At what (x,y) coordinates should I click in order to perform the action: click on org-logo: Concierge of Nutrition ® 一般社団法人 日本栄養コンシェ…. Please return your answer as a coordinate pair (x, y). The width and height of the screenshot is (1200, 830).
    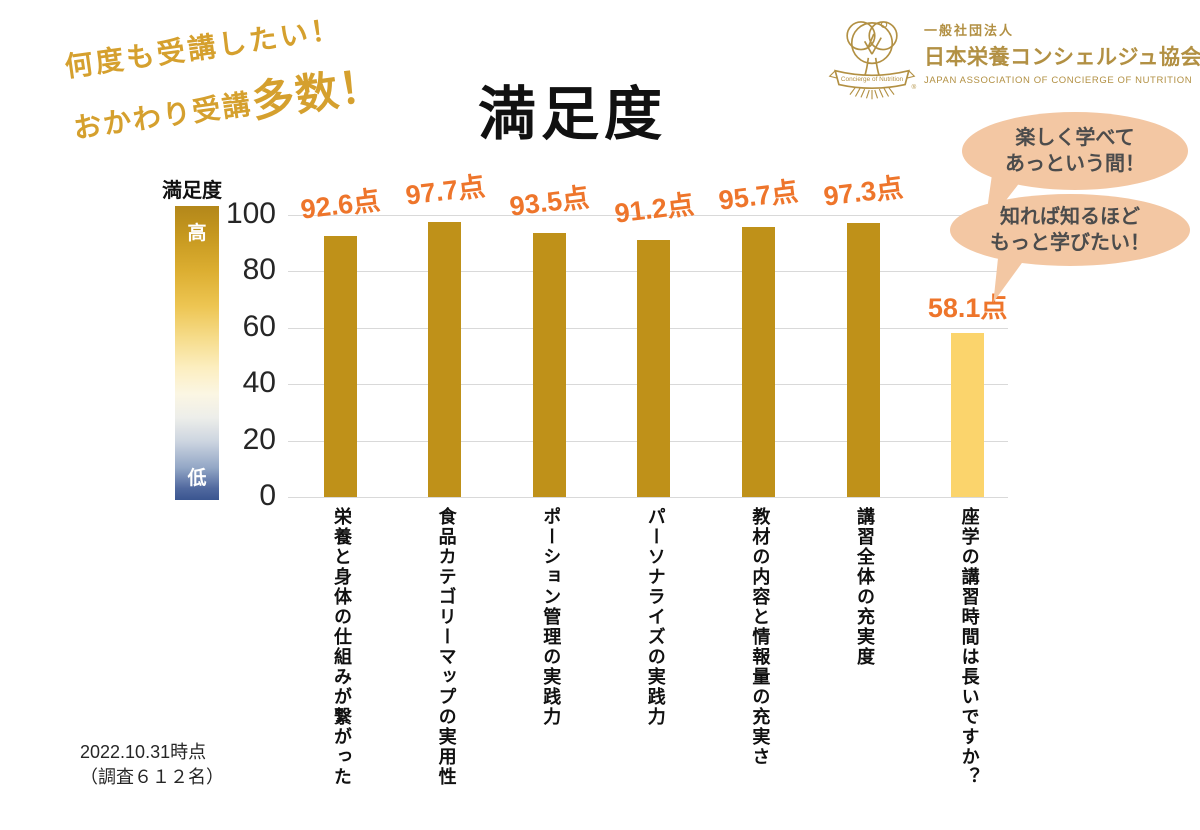
    Looking at the image, I should click on (1013, 56).